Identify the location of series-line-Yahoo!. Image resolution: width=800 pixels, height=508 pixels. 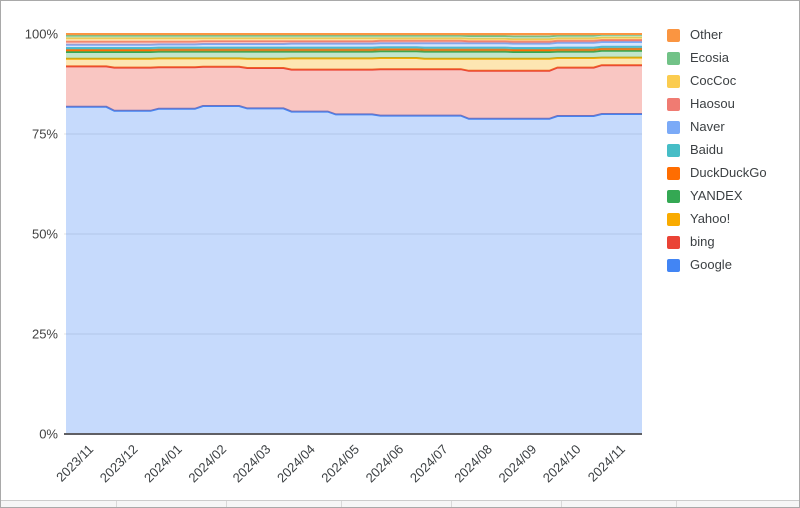
(354, 58).